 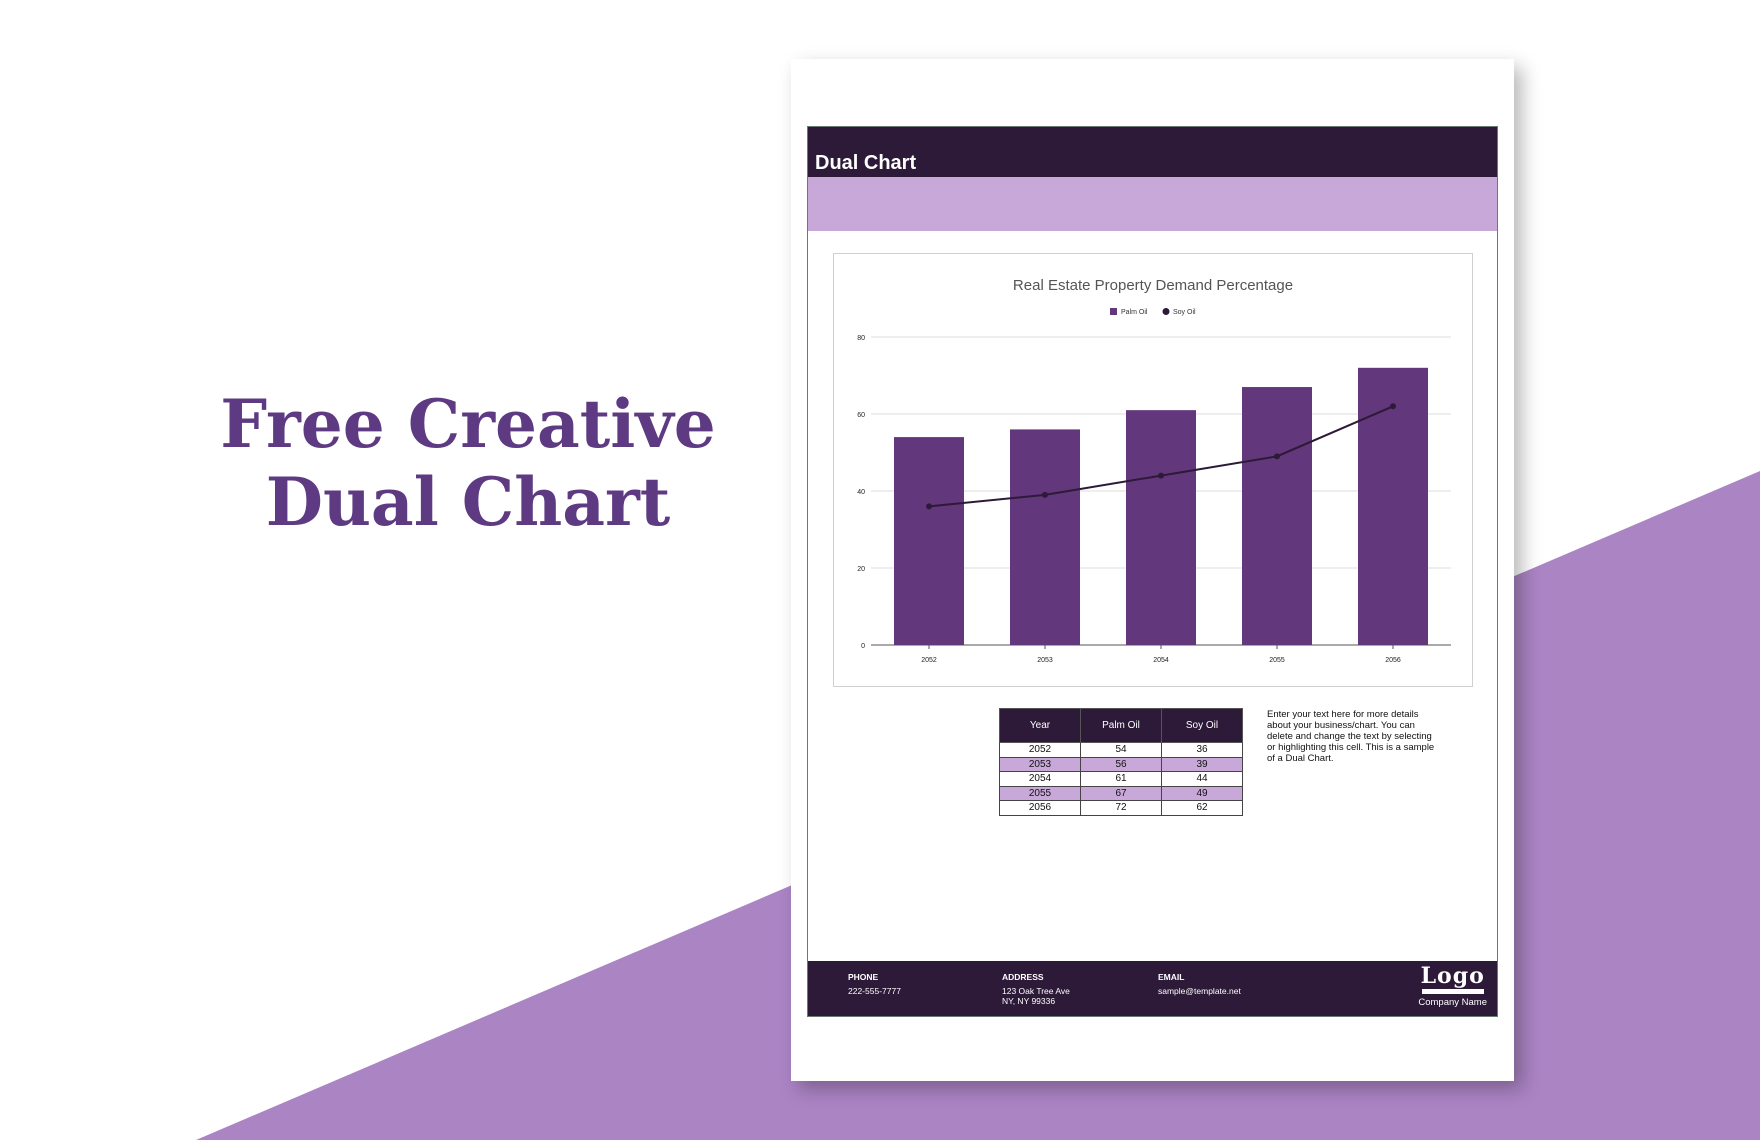 I want to click on y-tick-label: 40, so click(x=861, y=492).